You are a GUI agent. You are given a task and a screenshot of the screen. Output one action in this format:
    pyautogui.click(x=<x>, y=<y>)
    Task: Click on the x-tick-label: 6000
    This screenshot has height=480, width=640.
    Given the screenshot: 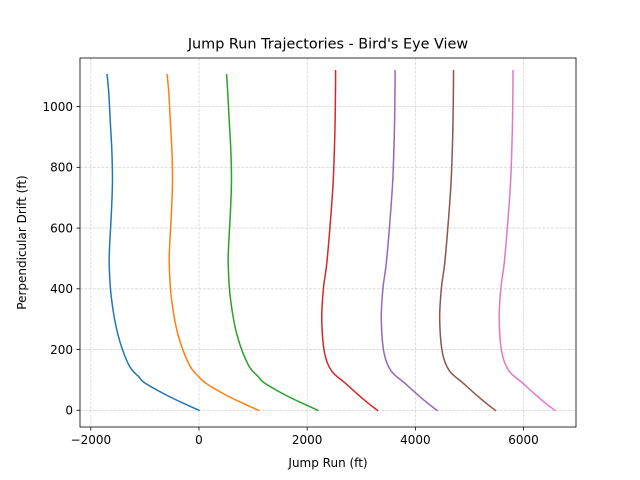 What is the action you would take?
    pyautogui.click(x=523, y=440)
    